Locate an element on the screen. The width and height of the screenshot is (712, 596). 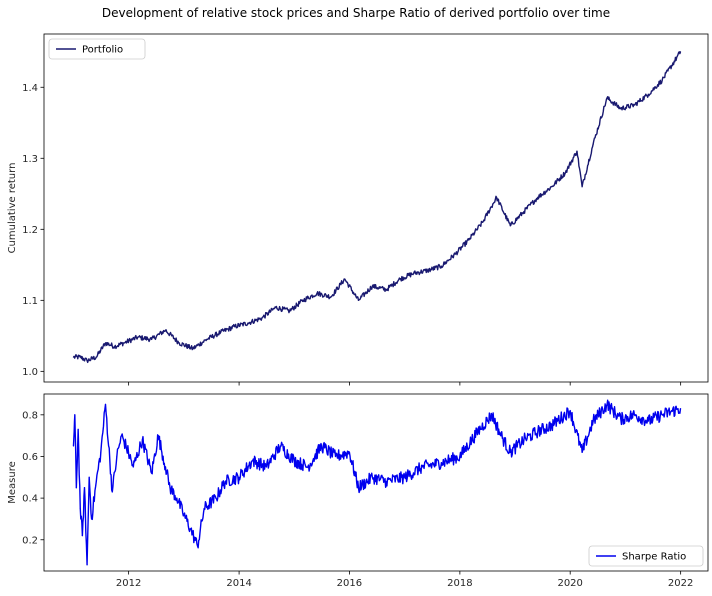
x-tick-label: 2014 is located at coordinates (238, 583).